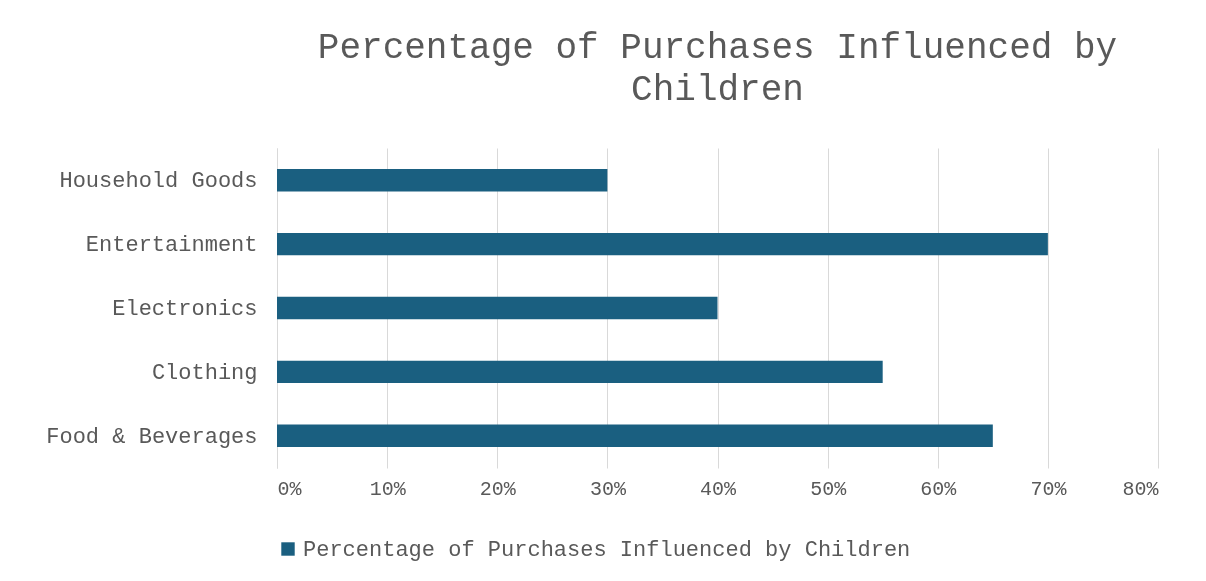 The image size is (1206, 581). Describe the element at coordinates (608, 489) in the screenshot. I see `x-tick-label: 30%` at that location.